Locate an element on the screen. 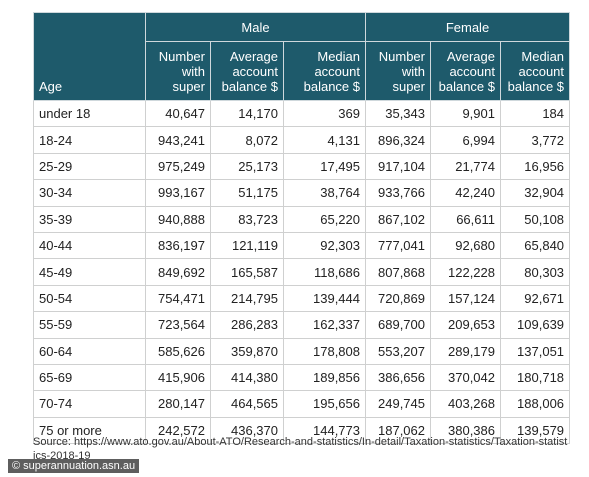 This screenshot has height=477, width=589. table-row: under 18 40,647 14,170 369 35,343 9,901 184 is located at coordinates (302, 113).